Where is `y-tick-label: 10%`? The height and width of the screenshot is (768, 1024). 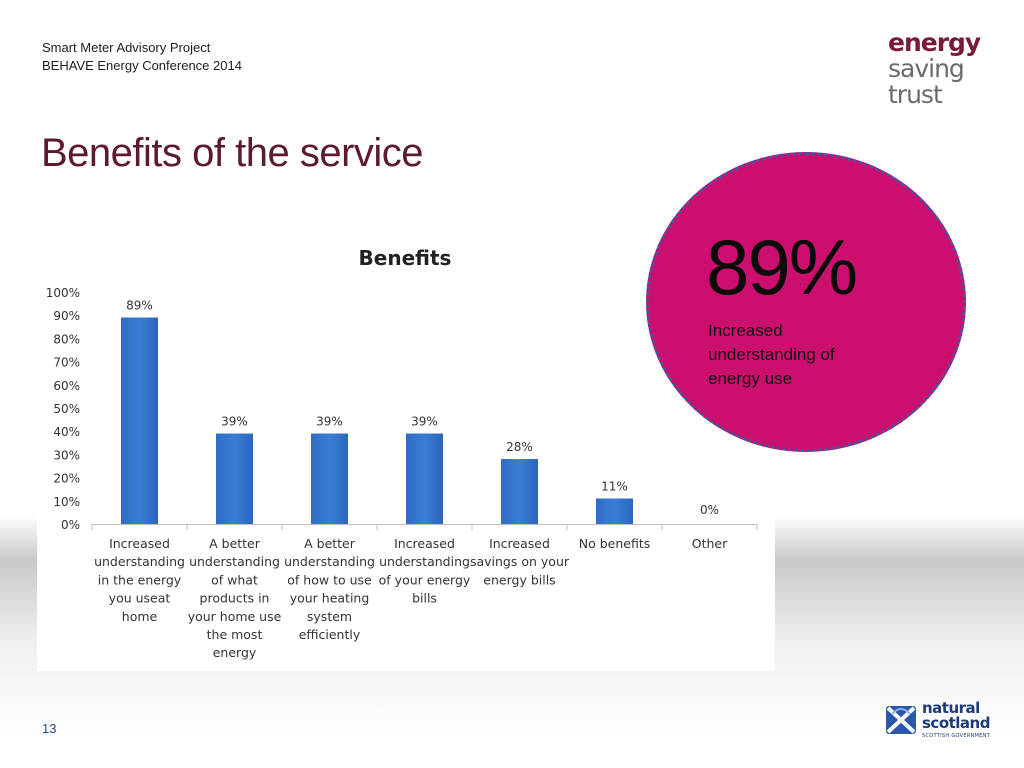
y-tick-label: 10% is located at coordinates (66, 502).